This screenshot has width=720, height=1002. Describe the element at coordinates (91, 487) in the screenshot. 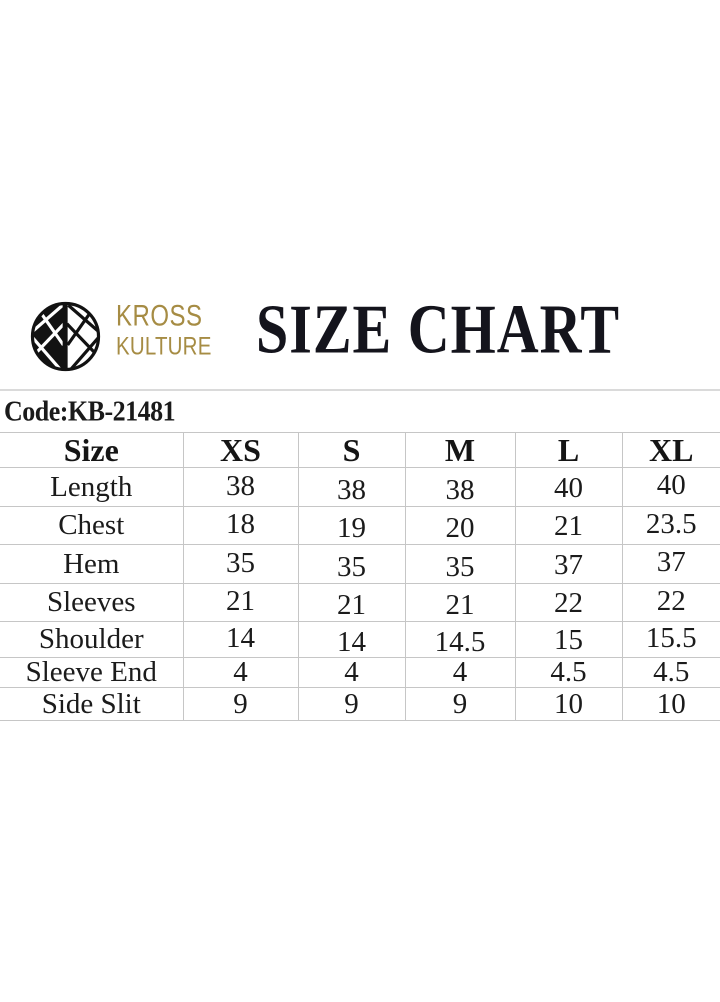

I see `row-label-length: Length` at that location.